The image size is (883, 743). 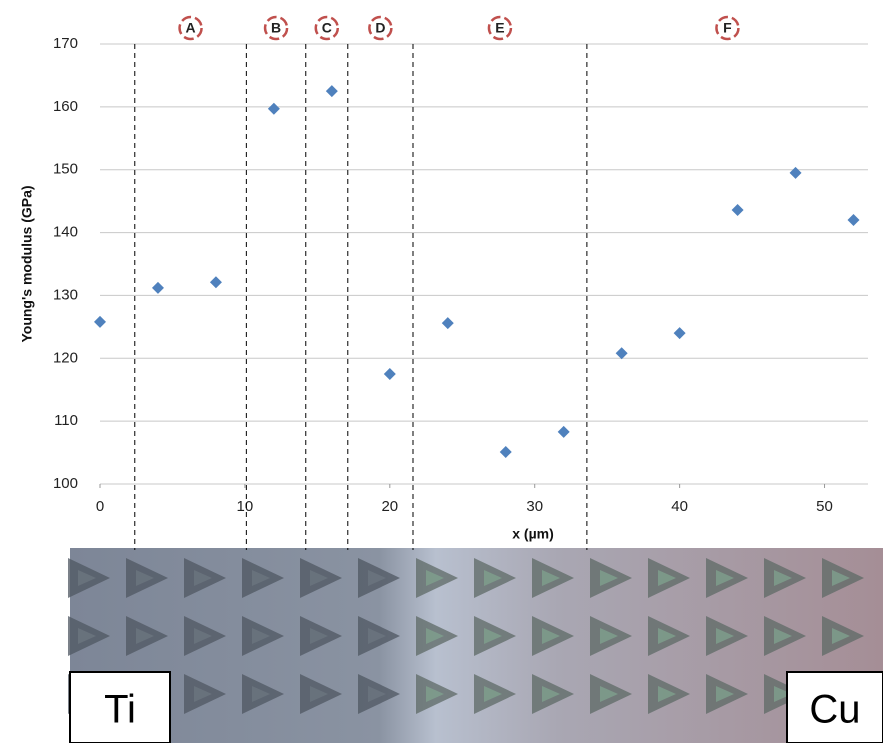 I want to click on x-tick-label: 30, so click(x=534, y=506).